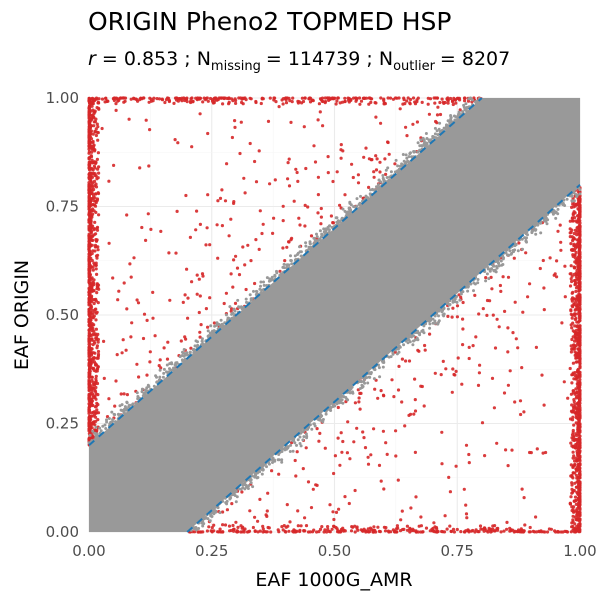 The image size is (600, 600). I want to click on x-axis-ticks: 0.00 0.25 0.50 0.75 1.00, so click(334, 551).